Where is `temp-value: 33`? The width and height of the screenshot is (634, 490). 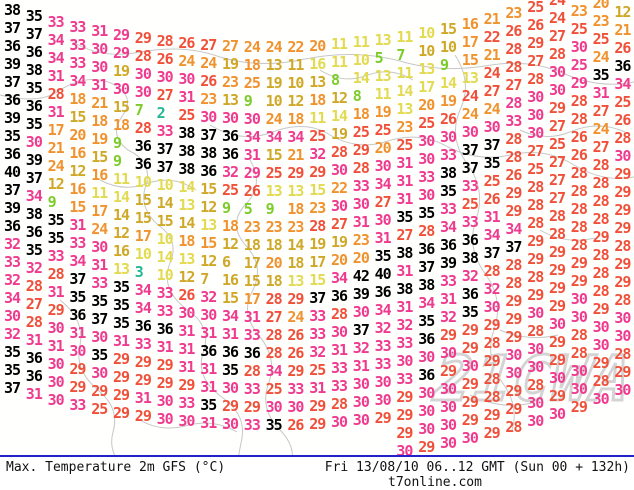
temp-value: 33 is located at coordinates (404, 342).